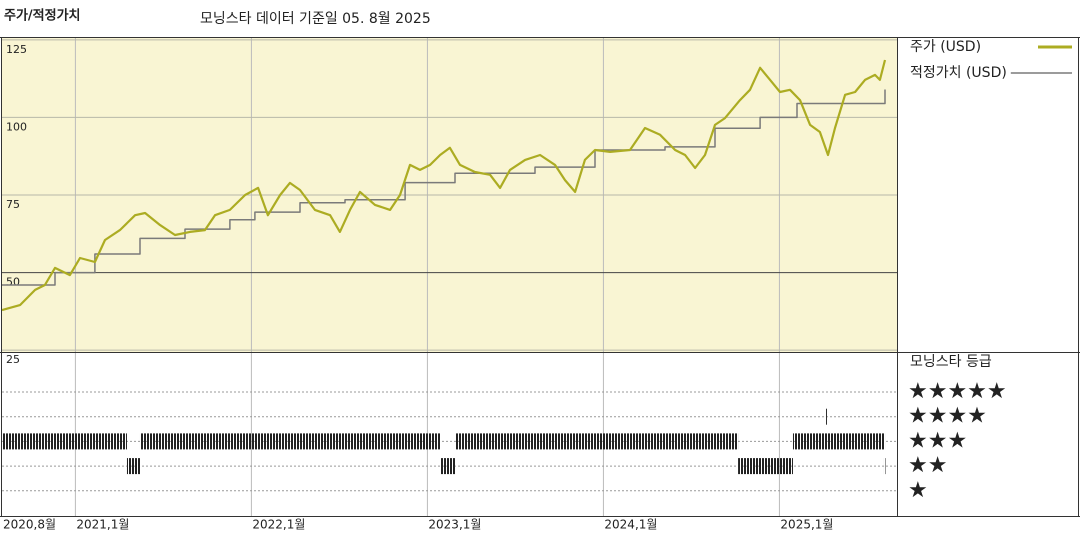 The width and height of the screenshot is (1080, 540). I want to click on rating-title: 모닝스타 등급, so click(951, 362).